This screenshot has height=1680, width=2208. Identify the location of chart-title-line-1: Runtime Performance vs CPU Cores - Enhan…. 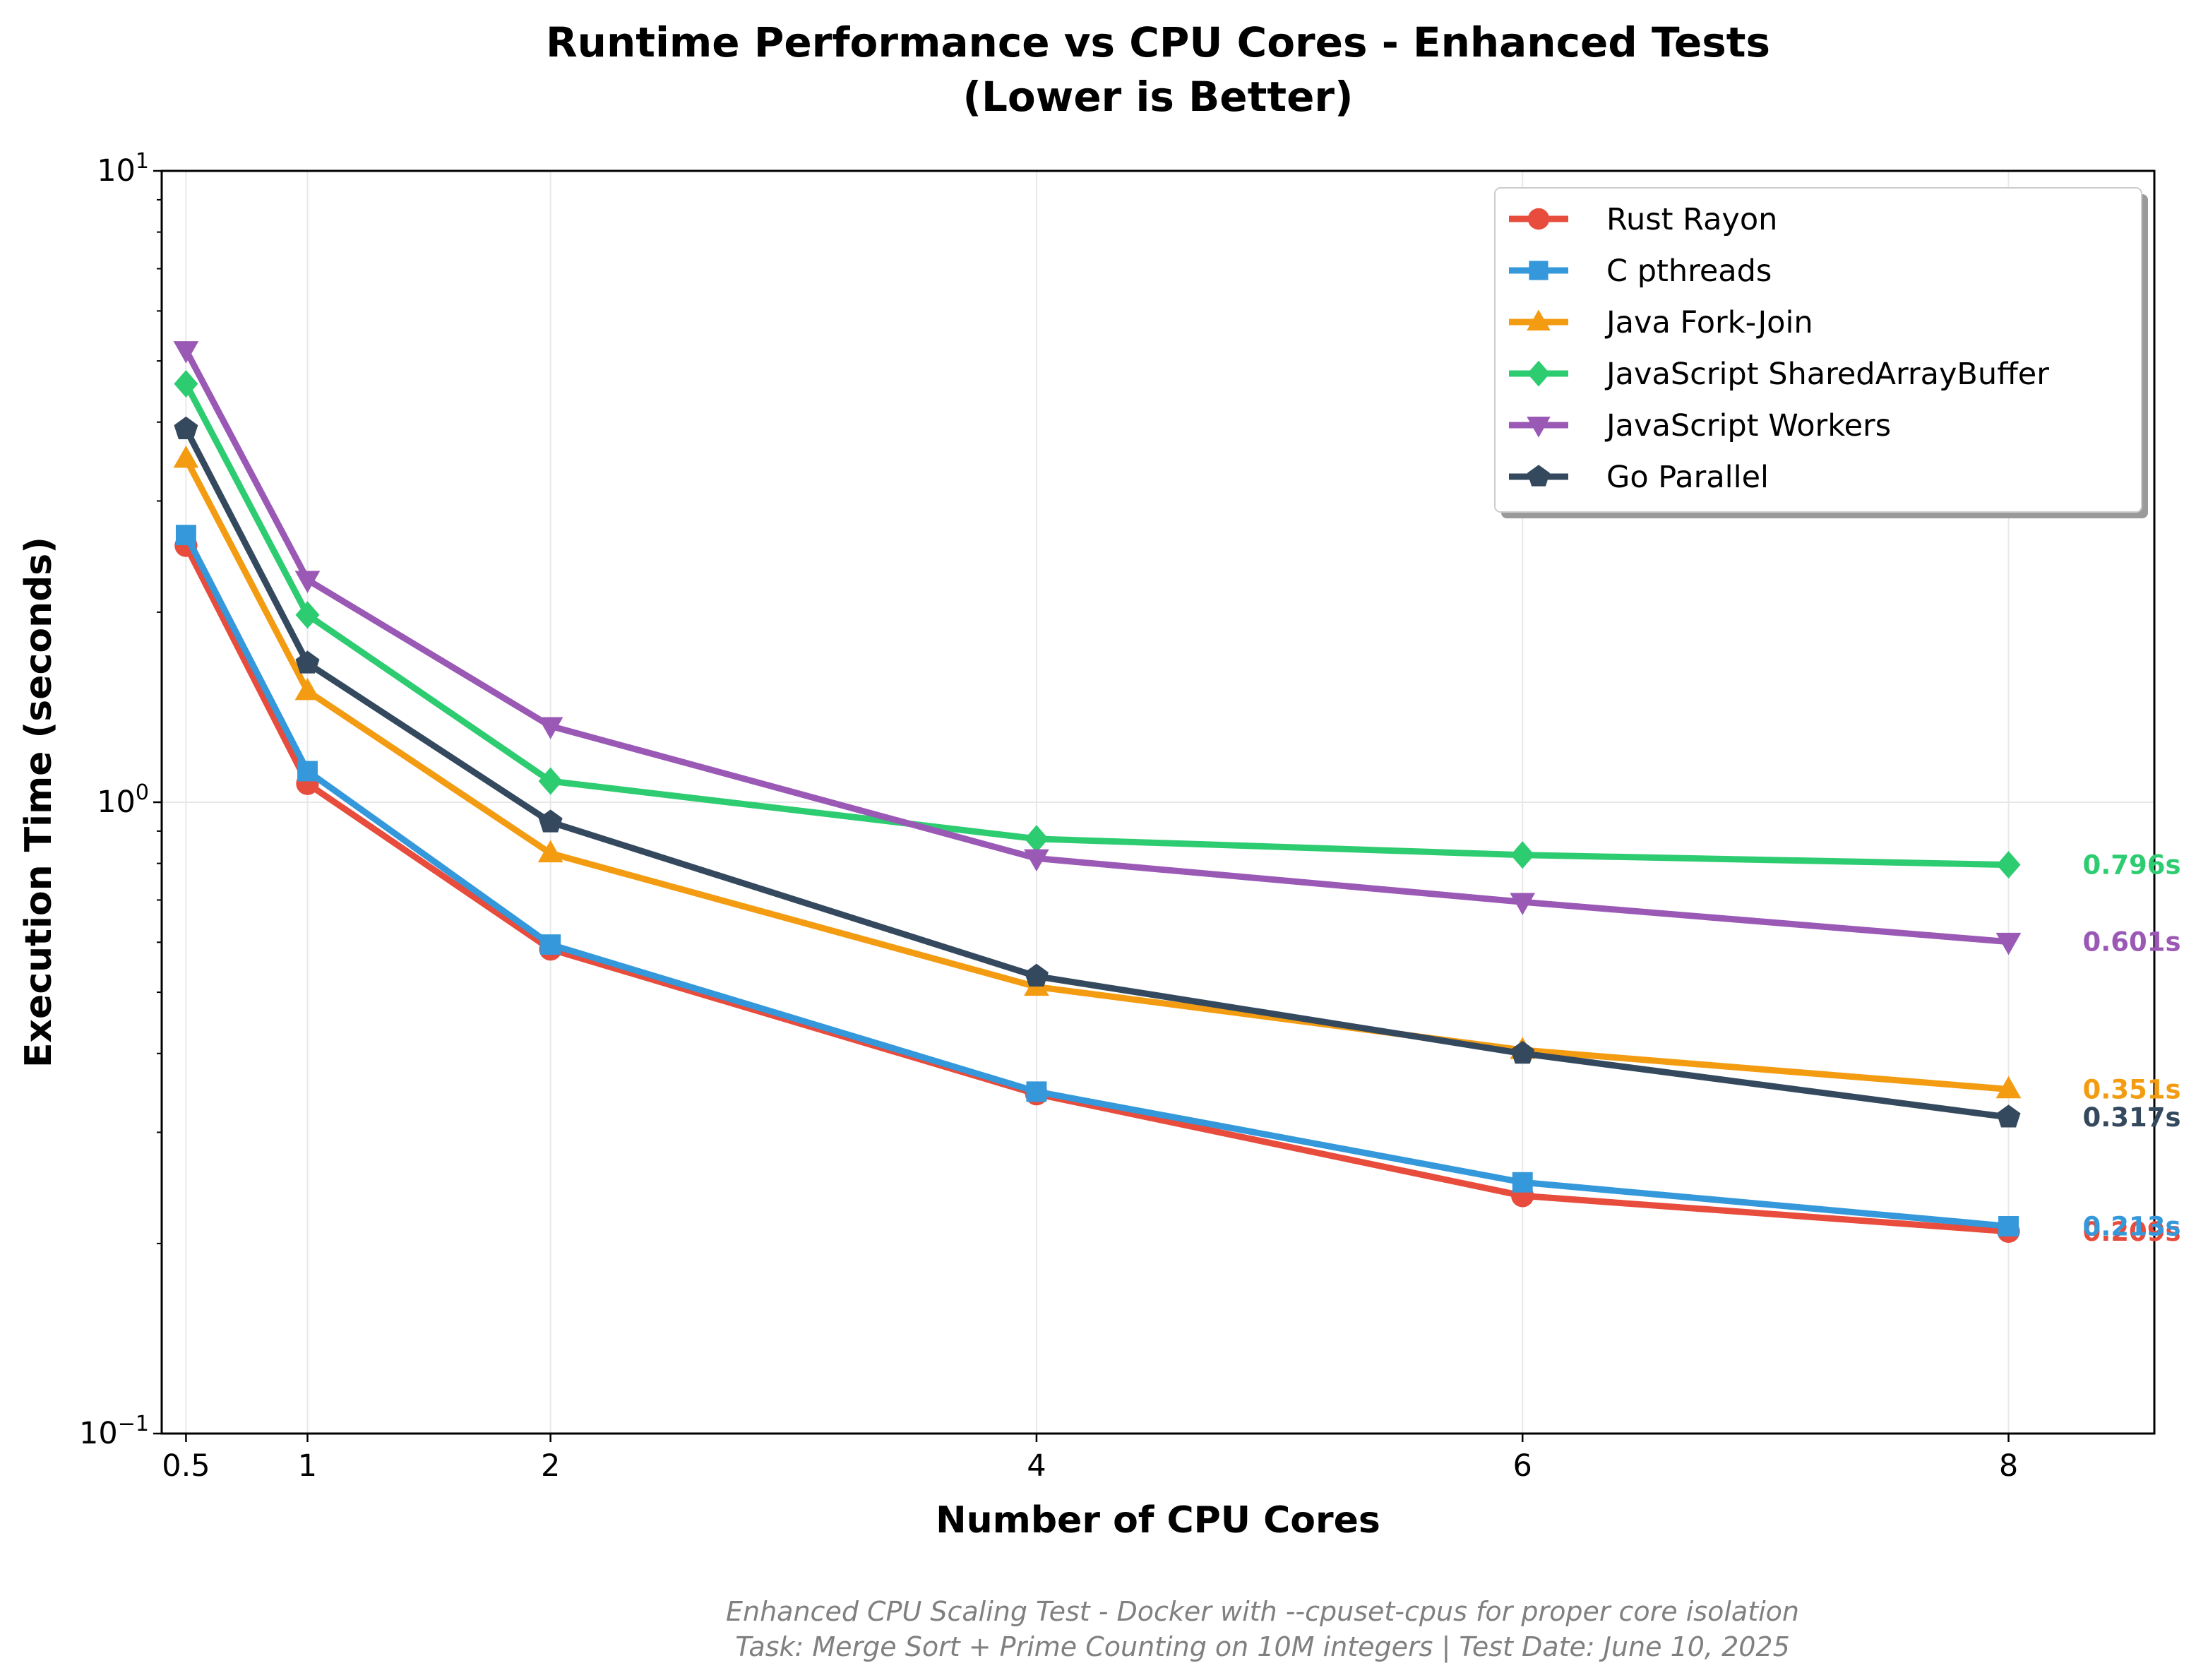
(1158, 42).